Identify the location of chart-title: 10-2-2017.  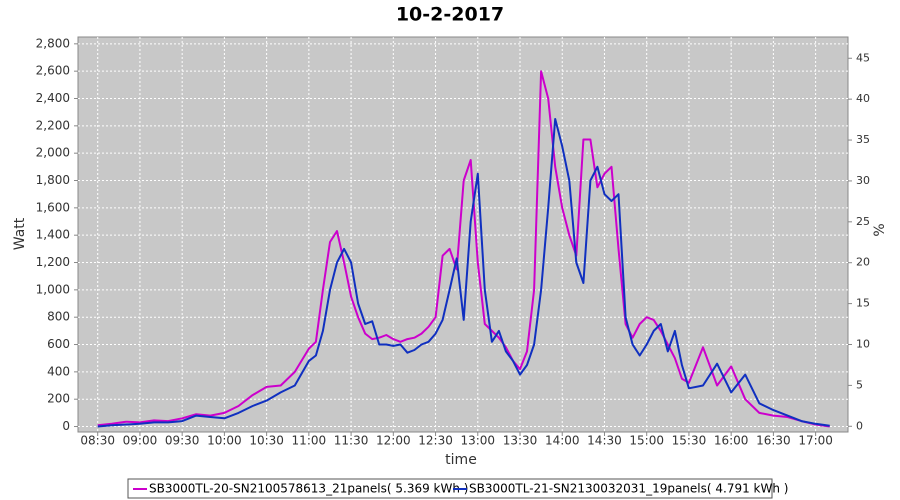
(450, 15).